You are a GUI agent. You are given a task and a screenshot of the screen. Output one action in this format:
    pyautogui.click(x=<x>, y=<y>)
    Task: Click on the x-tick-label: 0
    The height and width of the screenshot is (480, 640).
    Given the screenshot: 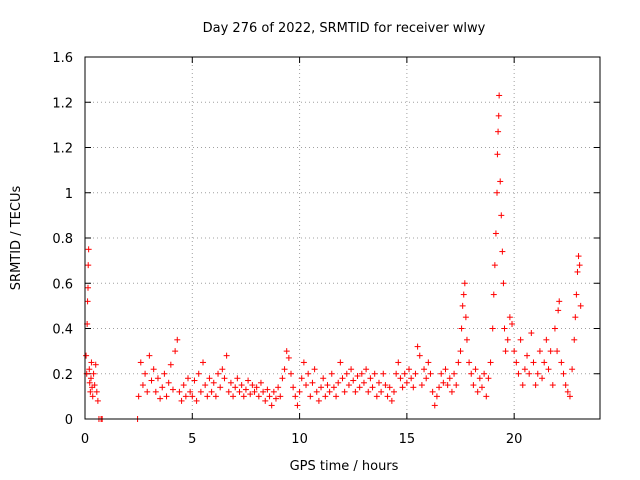 What is the action you would take?
    pyautogui.click(x=85, y=439)
    